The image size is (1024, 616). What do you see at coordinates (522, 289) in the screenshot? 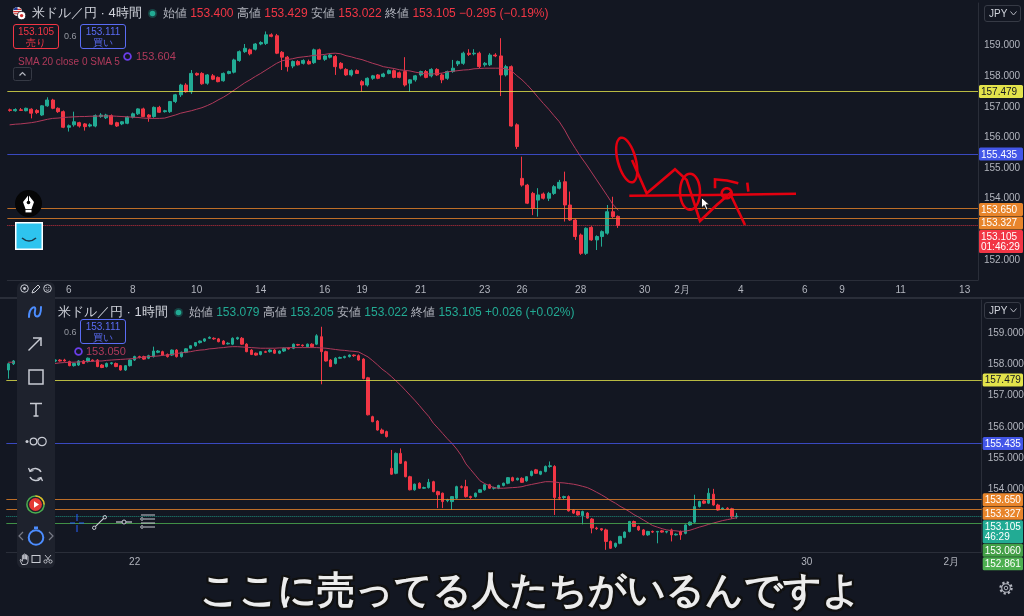
I see `x-tick-label: 26` at bounding box center [522, 289].